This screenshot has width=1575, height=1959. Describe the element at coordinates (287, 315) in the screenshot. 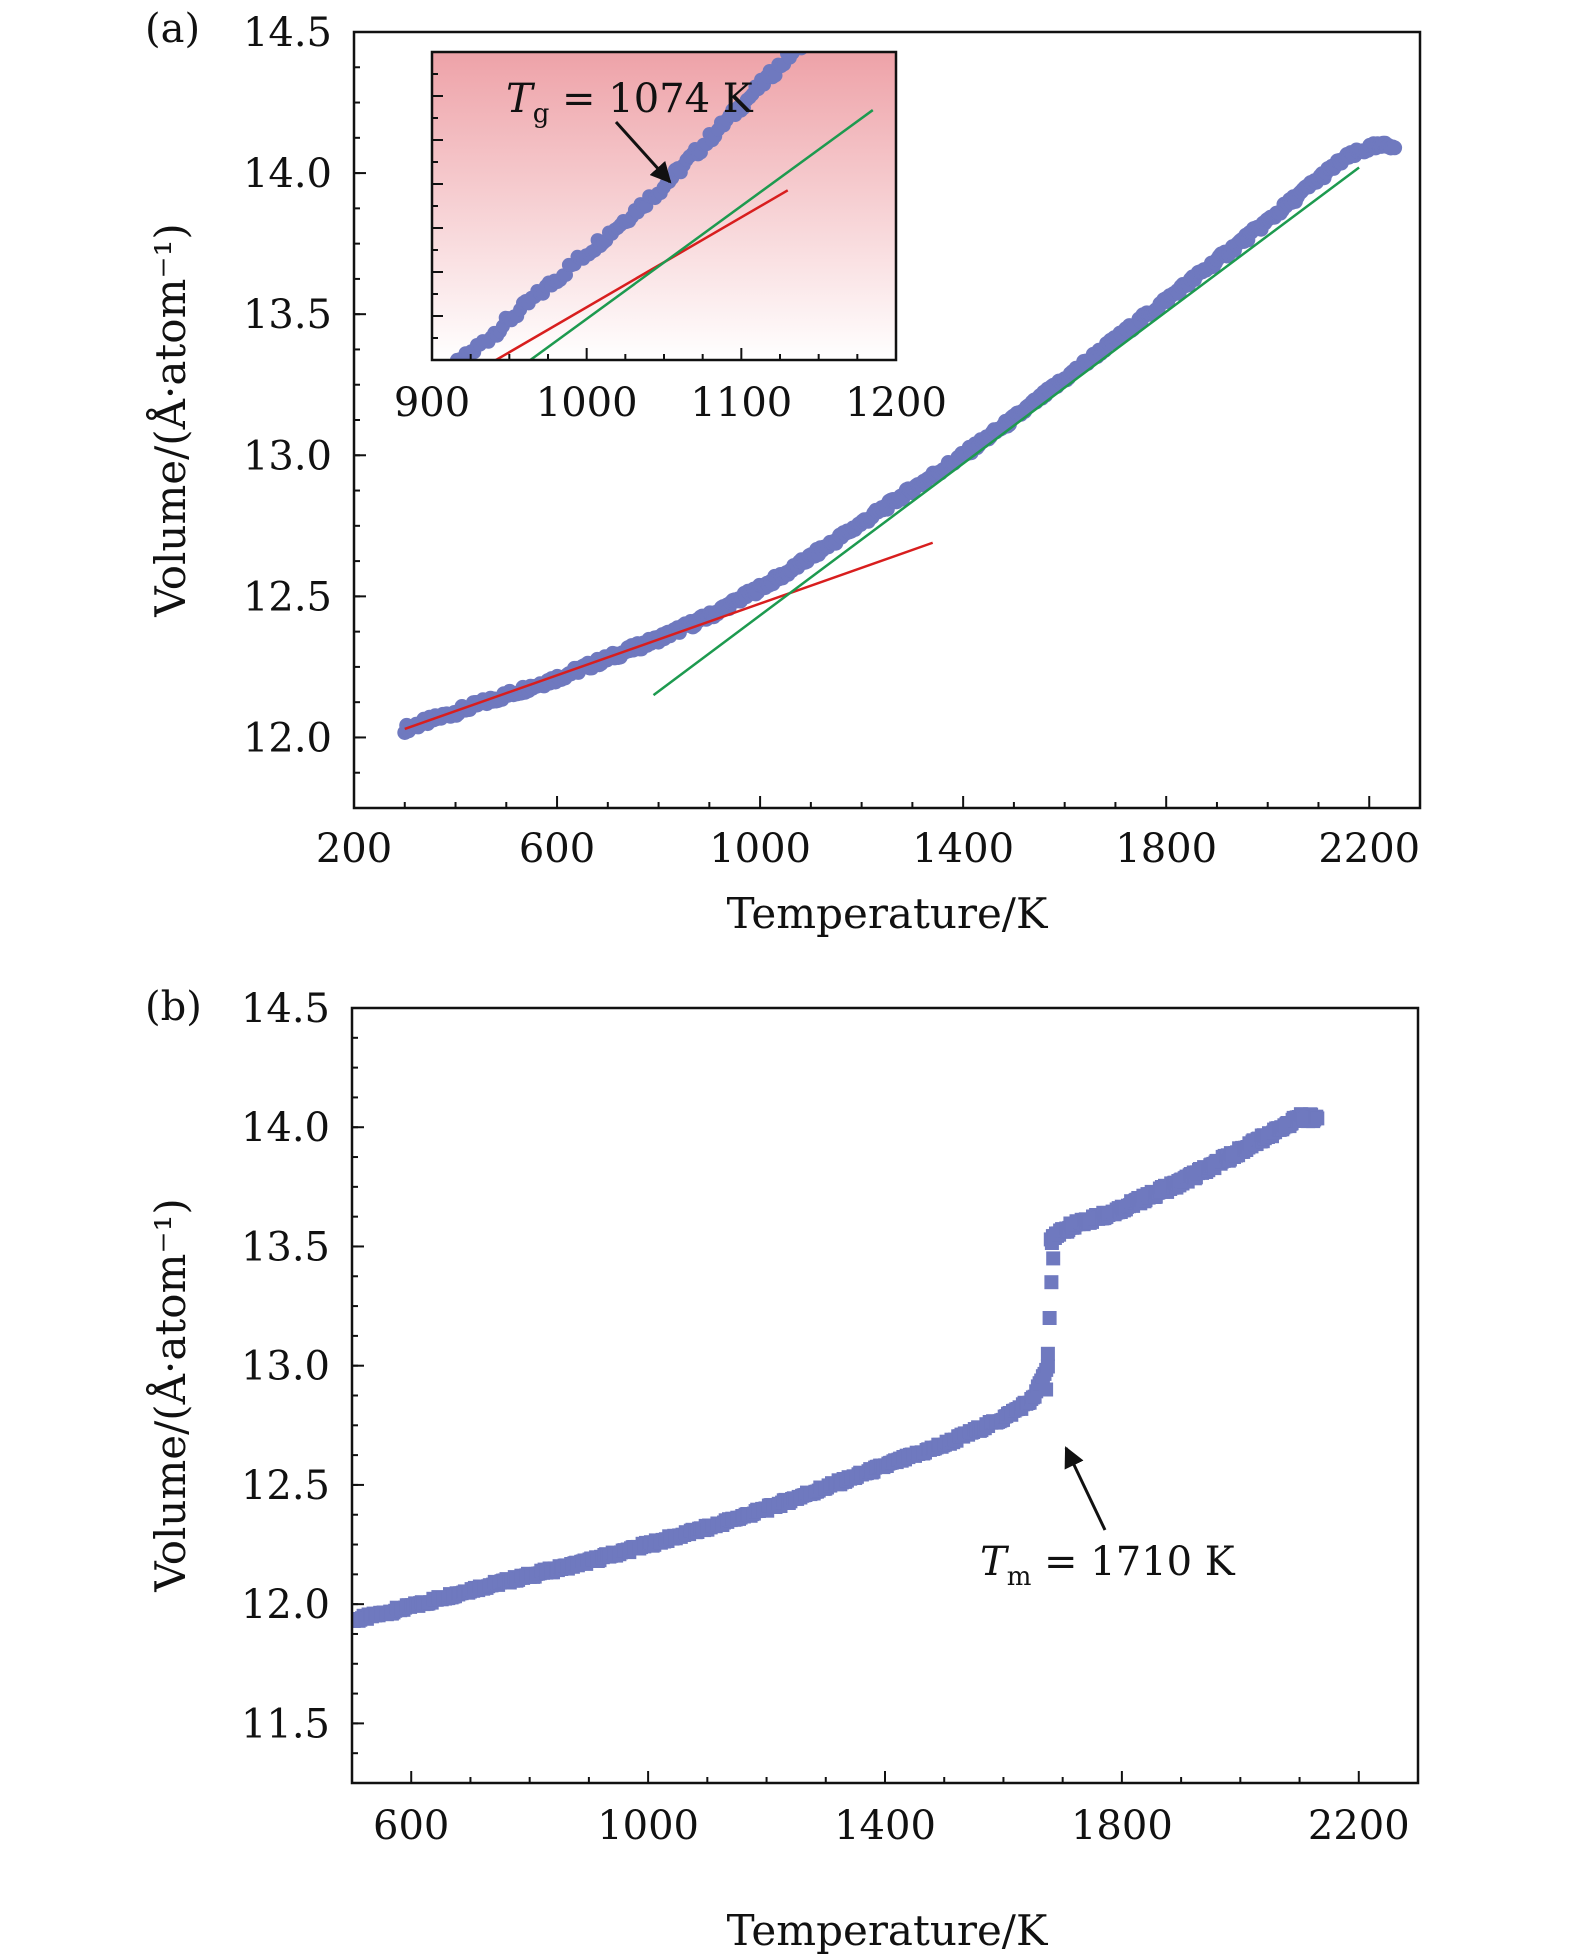

I see `panel-a-y-tick-label: 13.5` at that location.